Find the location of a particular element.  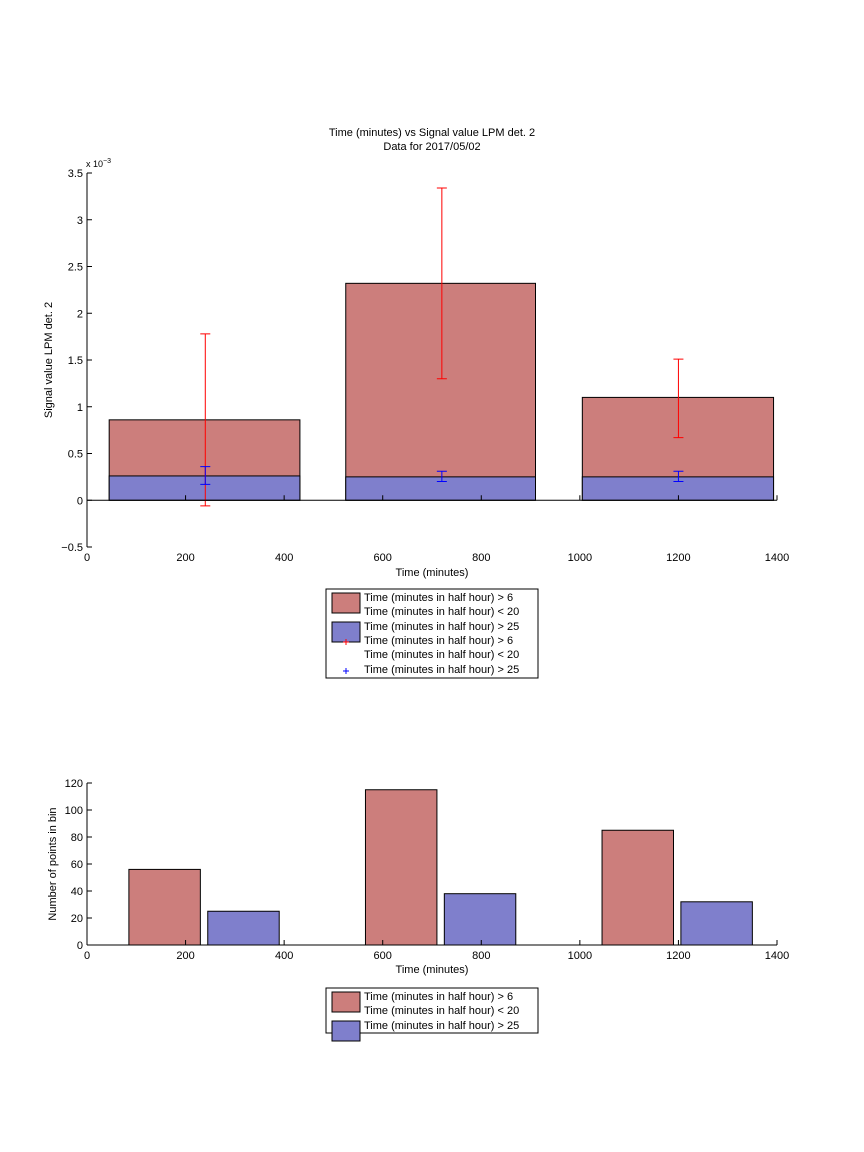

y-axis-label: Signal value LPM det. 2 is located at coordinates (49, 360).